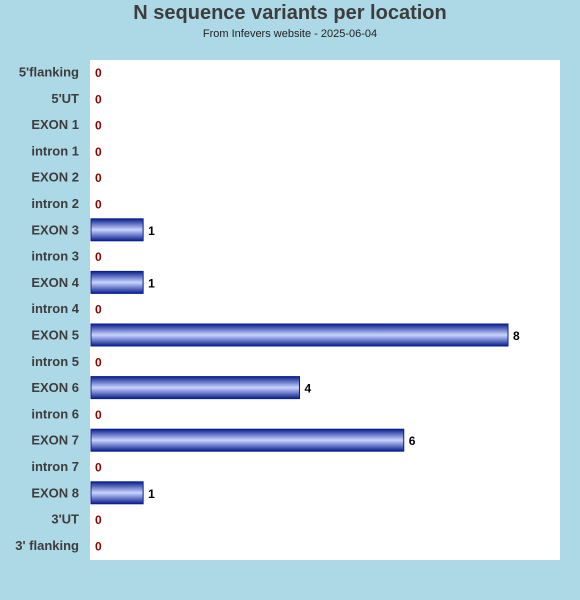 This screenshot has width=580, height=600. Describe the element at coordinates (412, 441) in the screenshot. I see `value-label-exon-7: 6` at that location.